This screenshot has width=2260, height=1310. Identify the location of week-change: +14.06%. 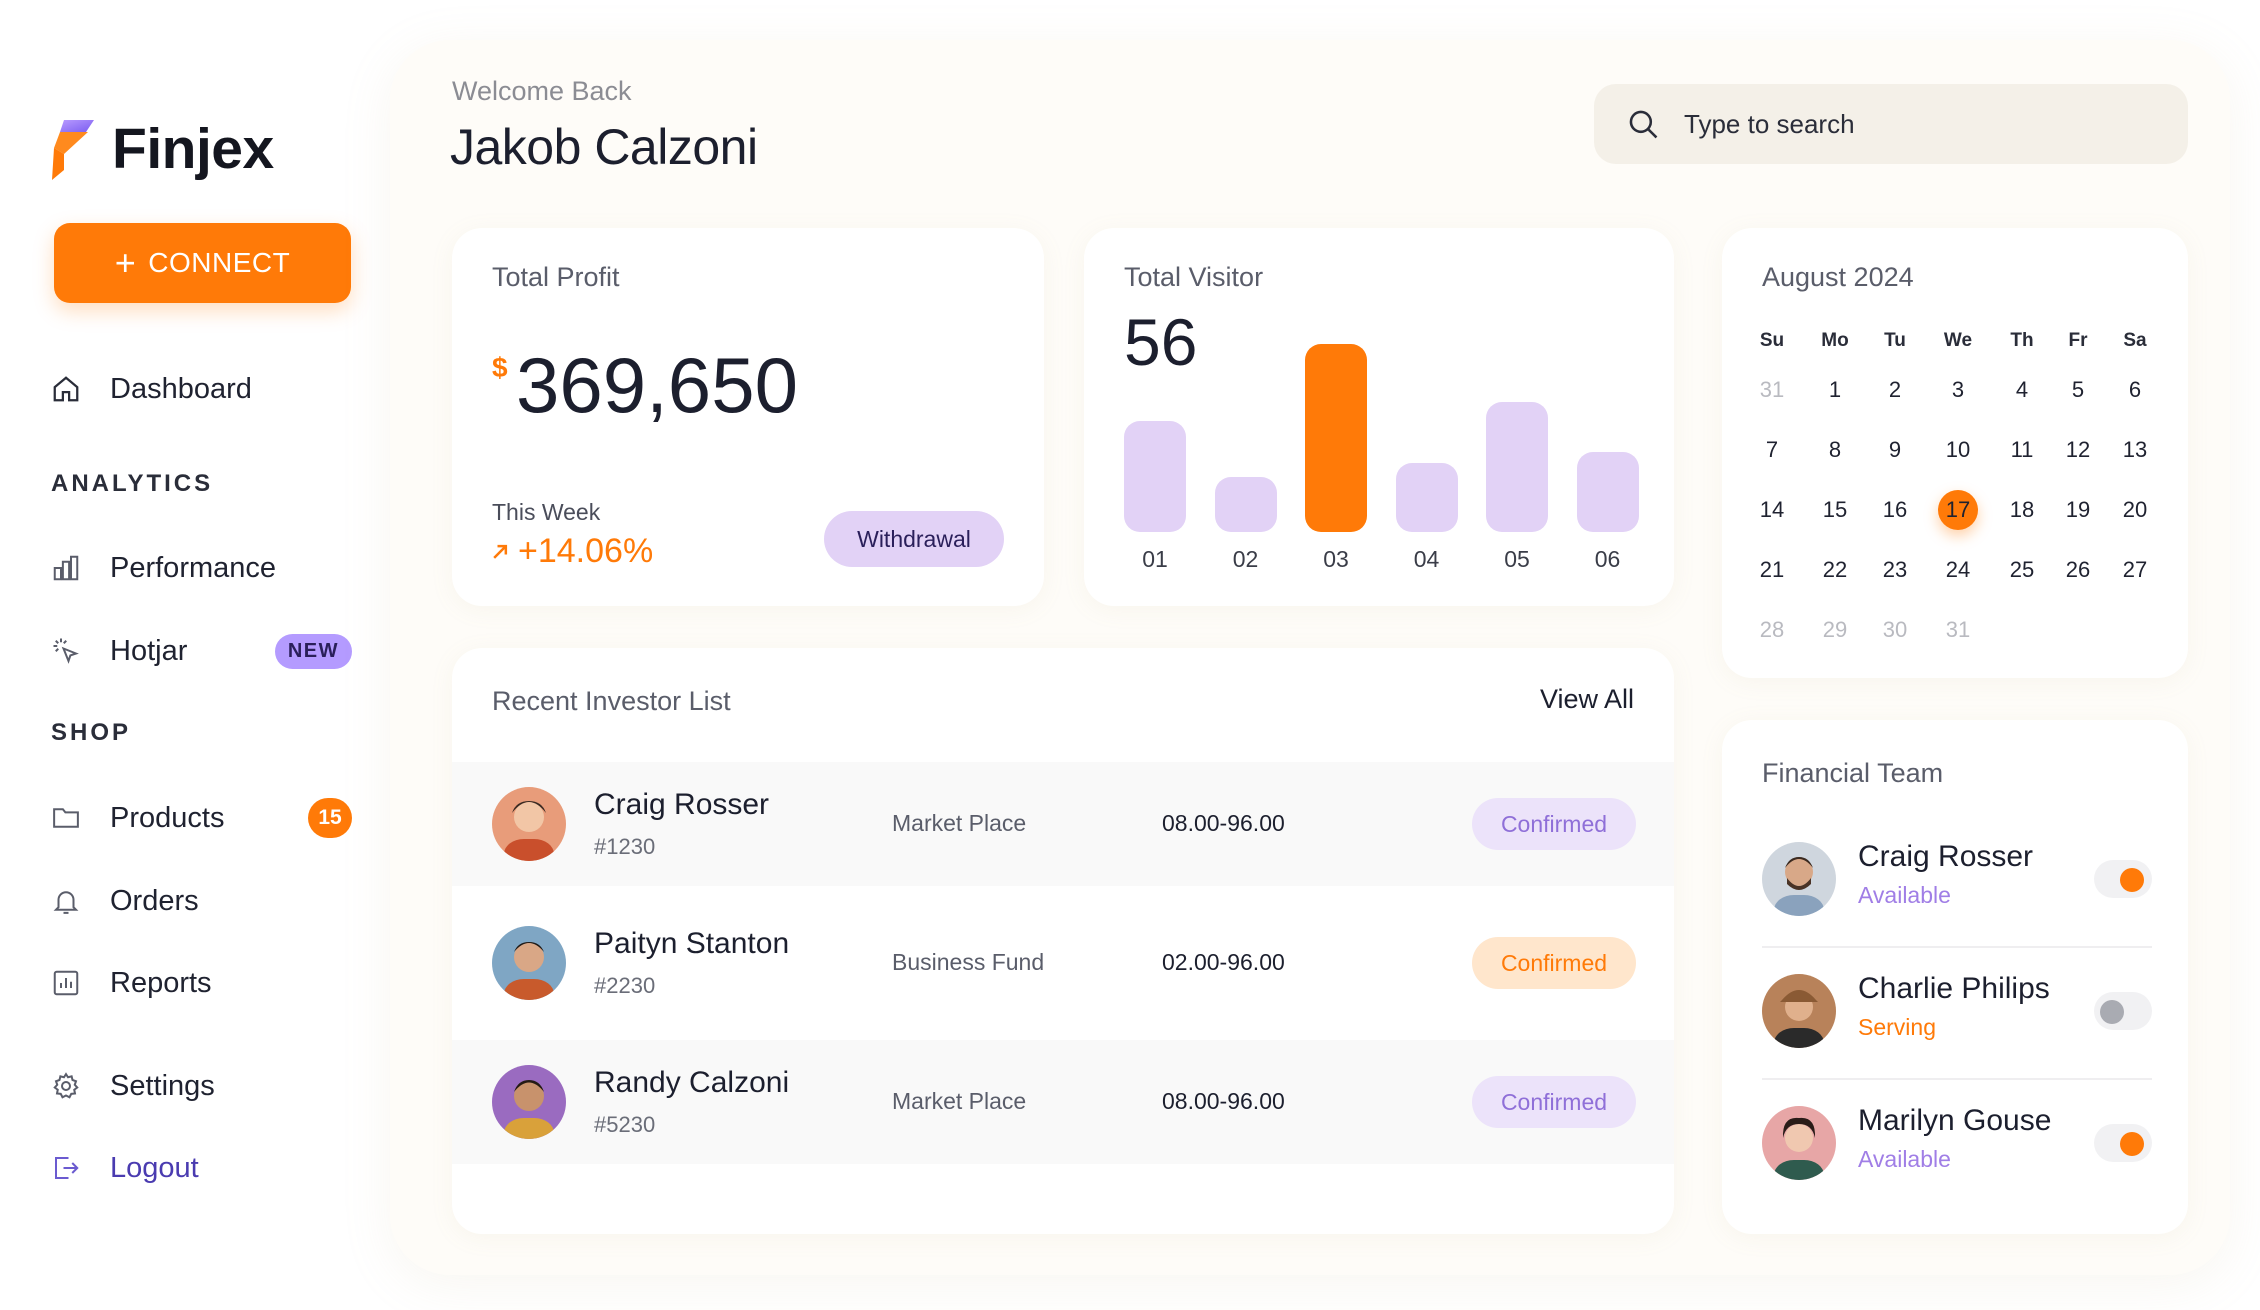
(571, 551).